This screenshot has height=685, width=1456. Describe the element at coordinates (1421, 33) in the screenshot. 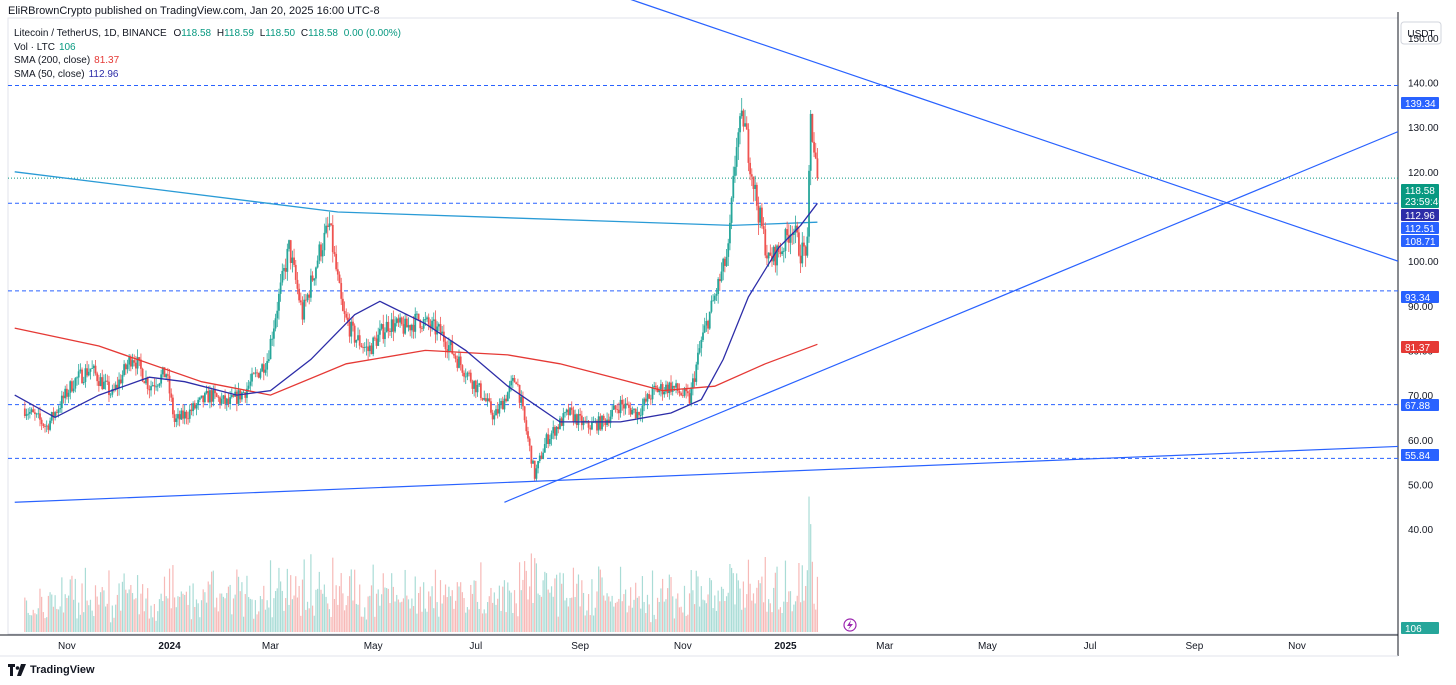

I see `currency-badge: USDT` at that location.